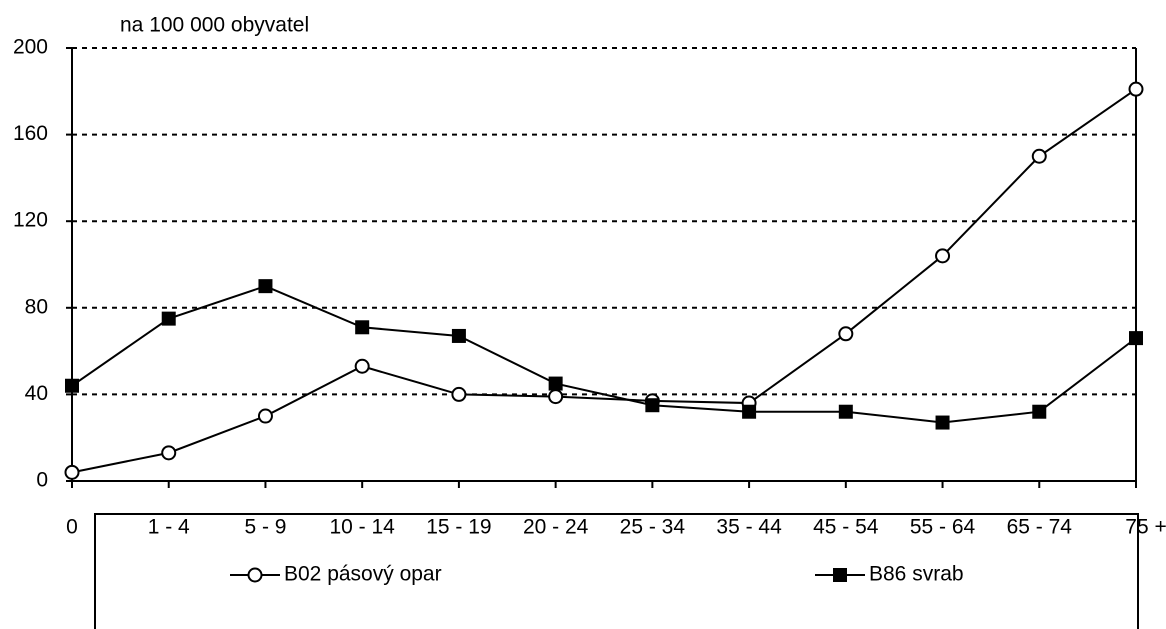 This screenshot has width=1166, height=629. What do you see at coordinates (1040, 527) in the screenshot?
I see `x-tick-label: 65 - 74` at bounding box center [1040, 527].